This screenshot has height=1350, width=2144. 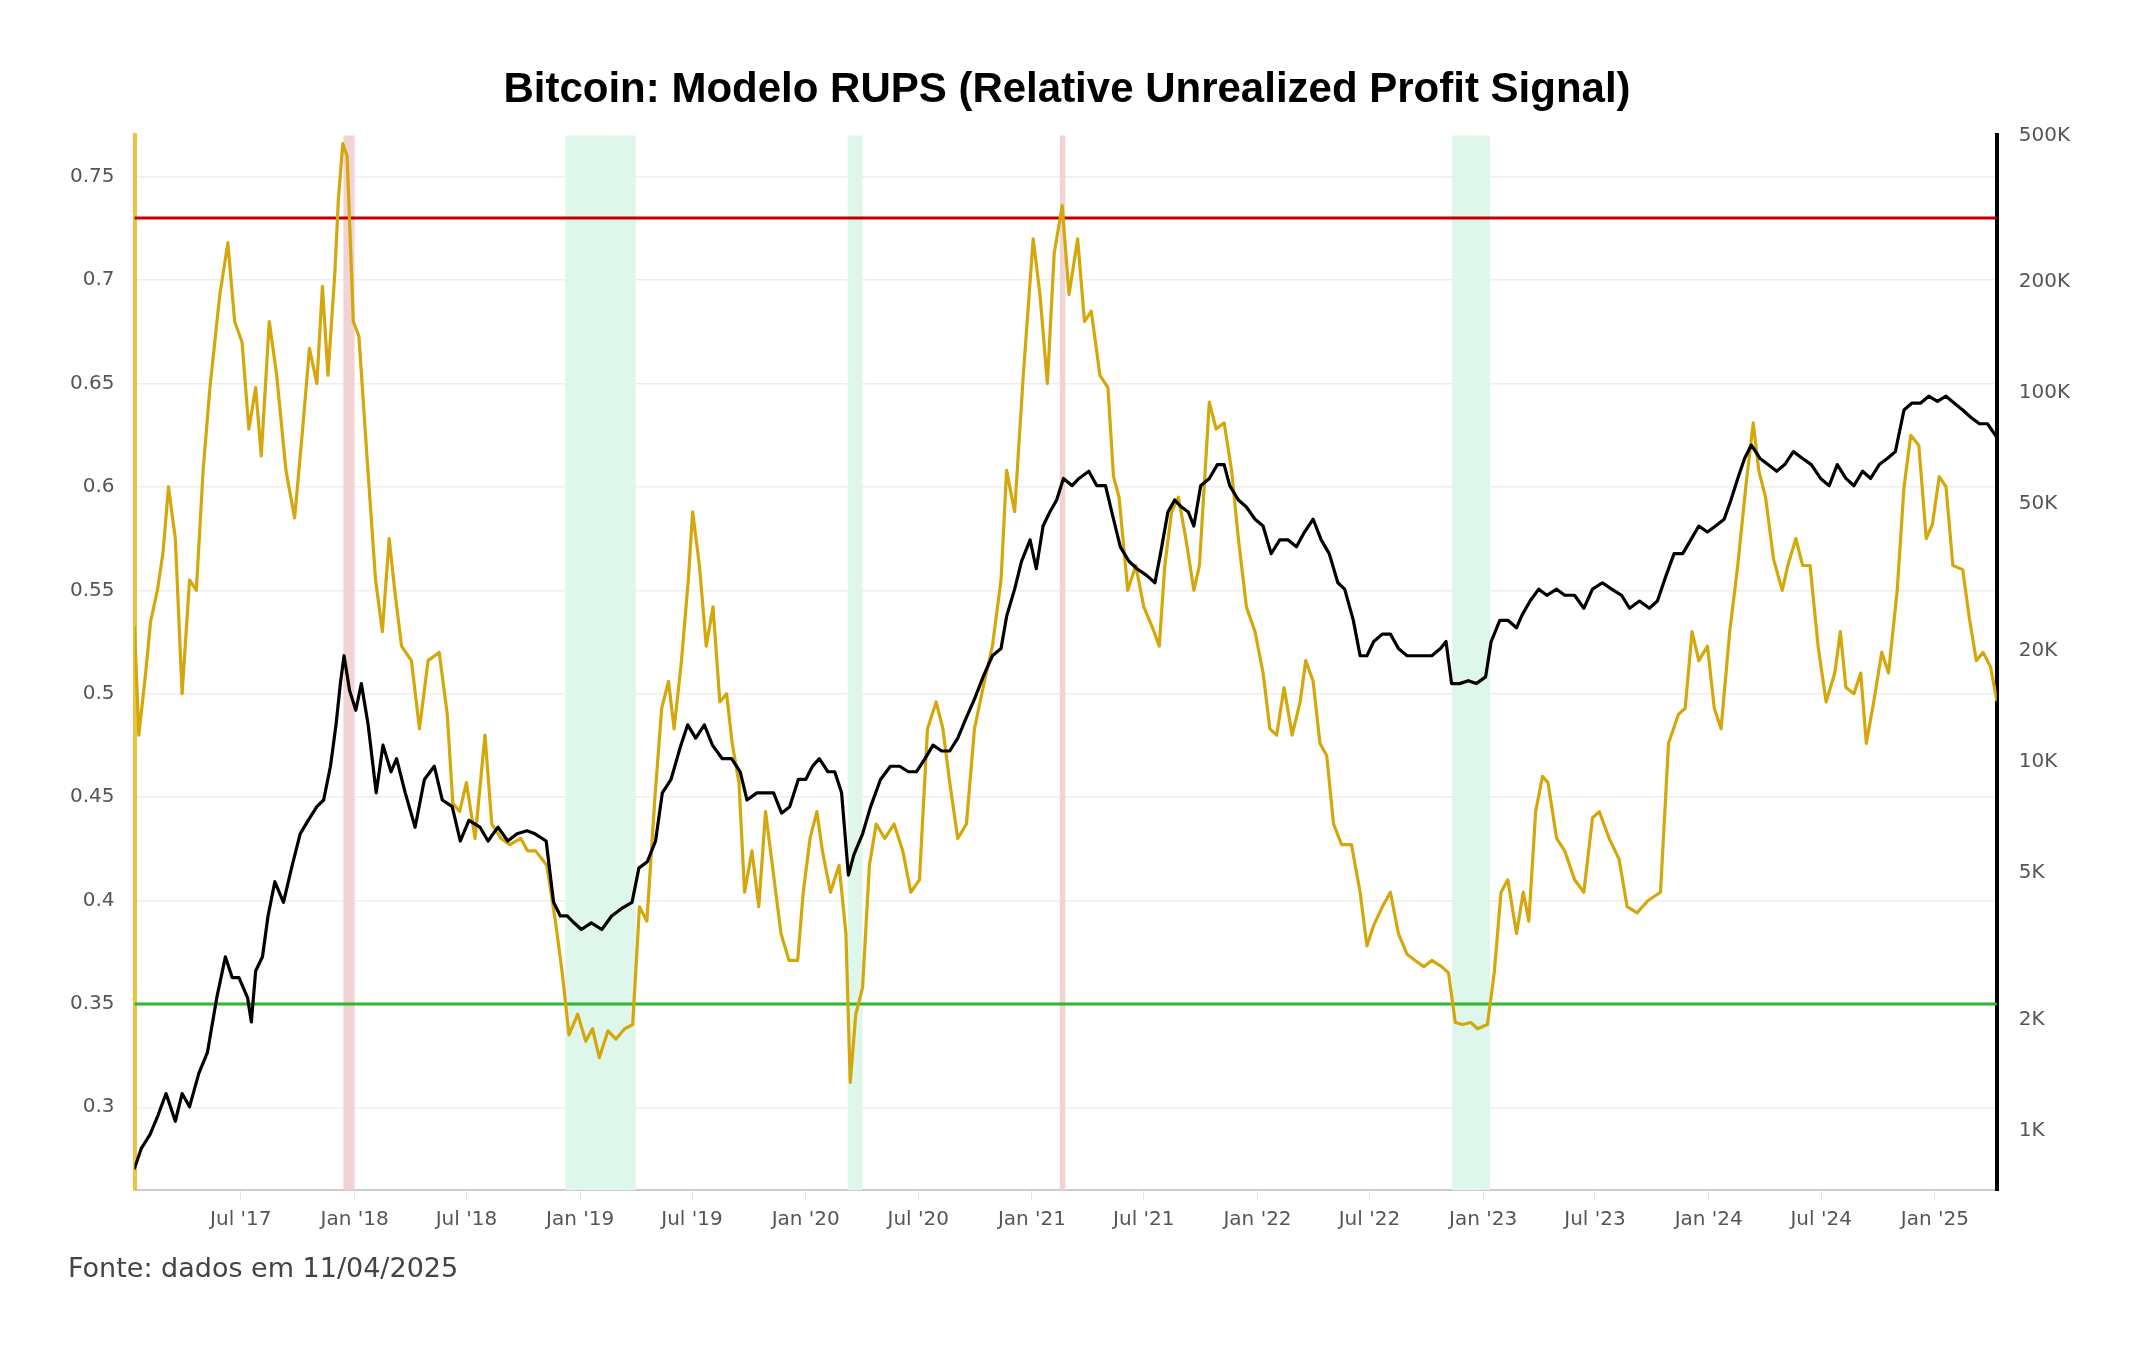 I want to click on x-tick-label: Jan '25, so click(x=1933, y=1218).